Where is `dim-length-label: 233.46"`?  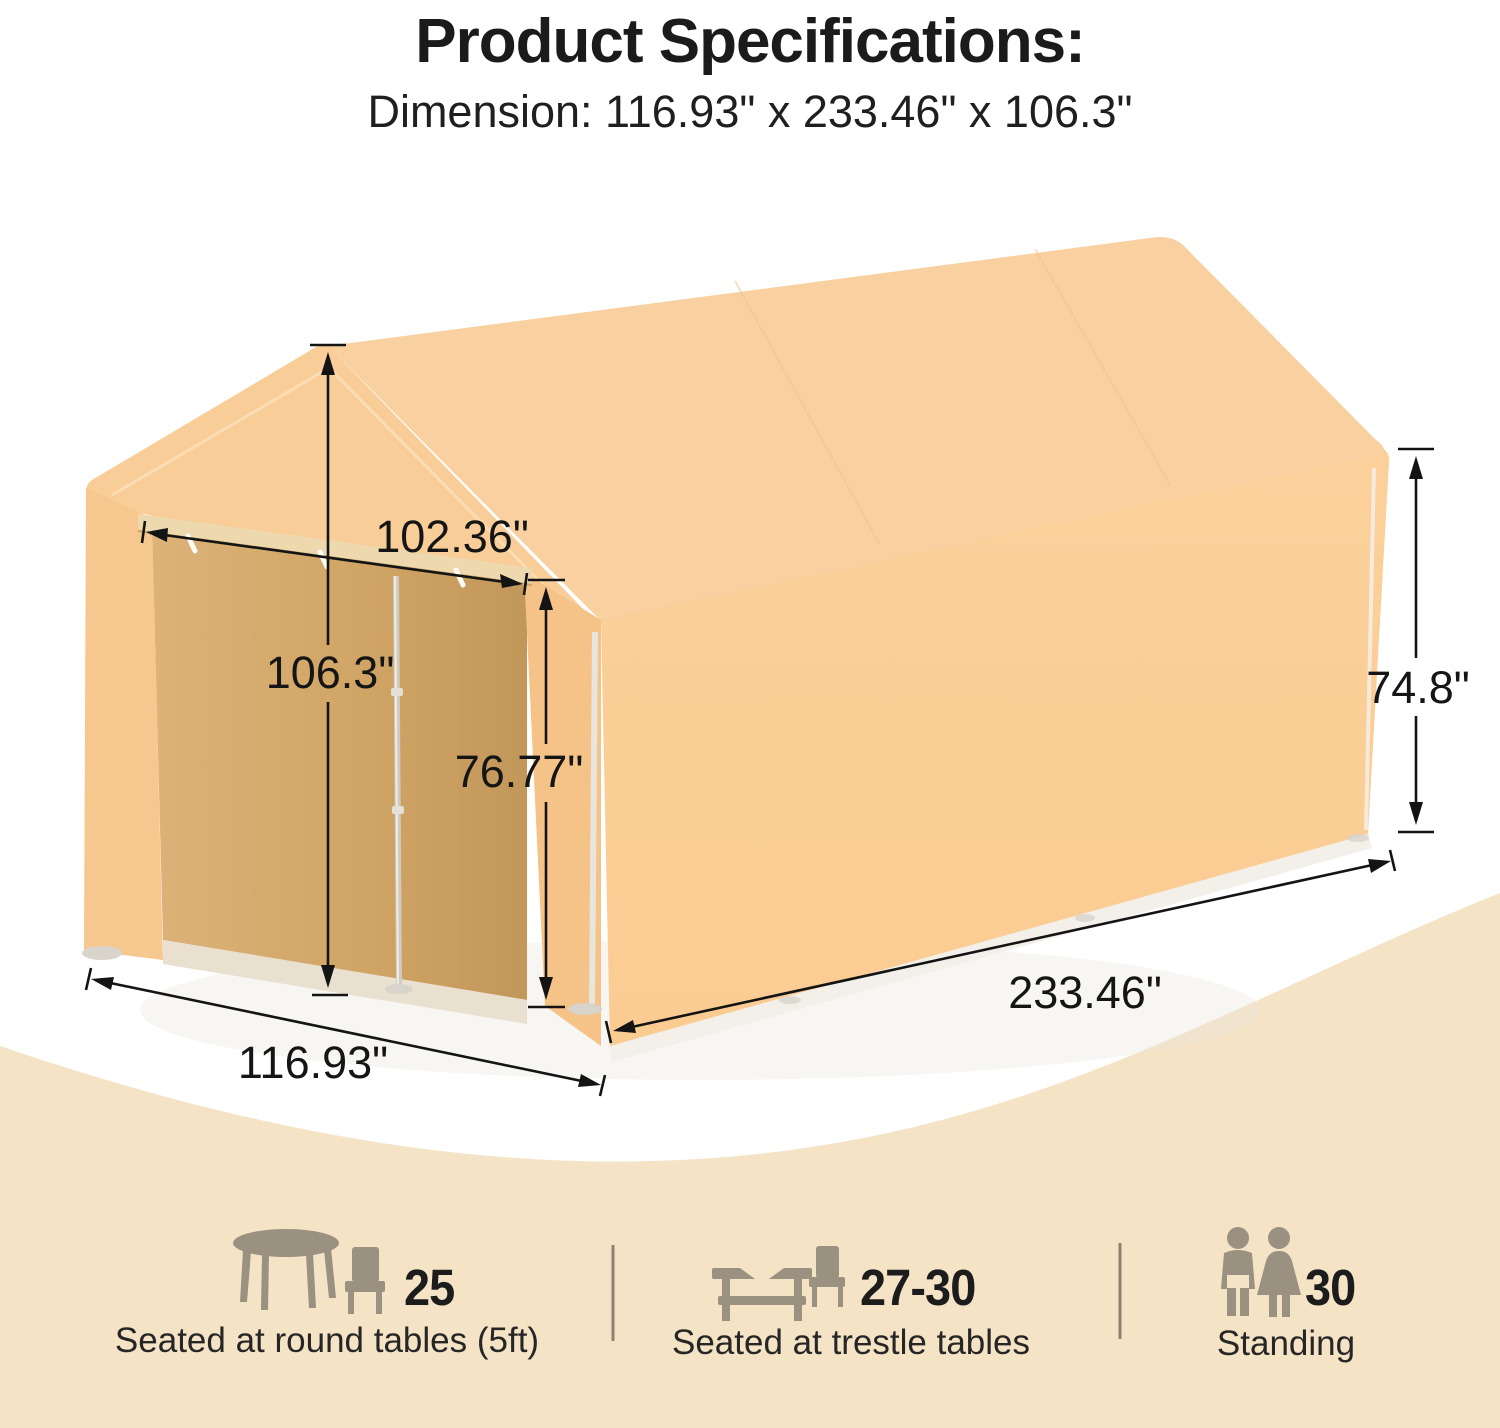
dim-length-label: 233.46" is located at coordinates (1085, 992).